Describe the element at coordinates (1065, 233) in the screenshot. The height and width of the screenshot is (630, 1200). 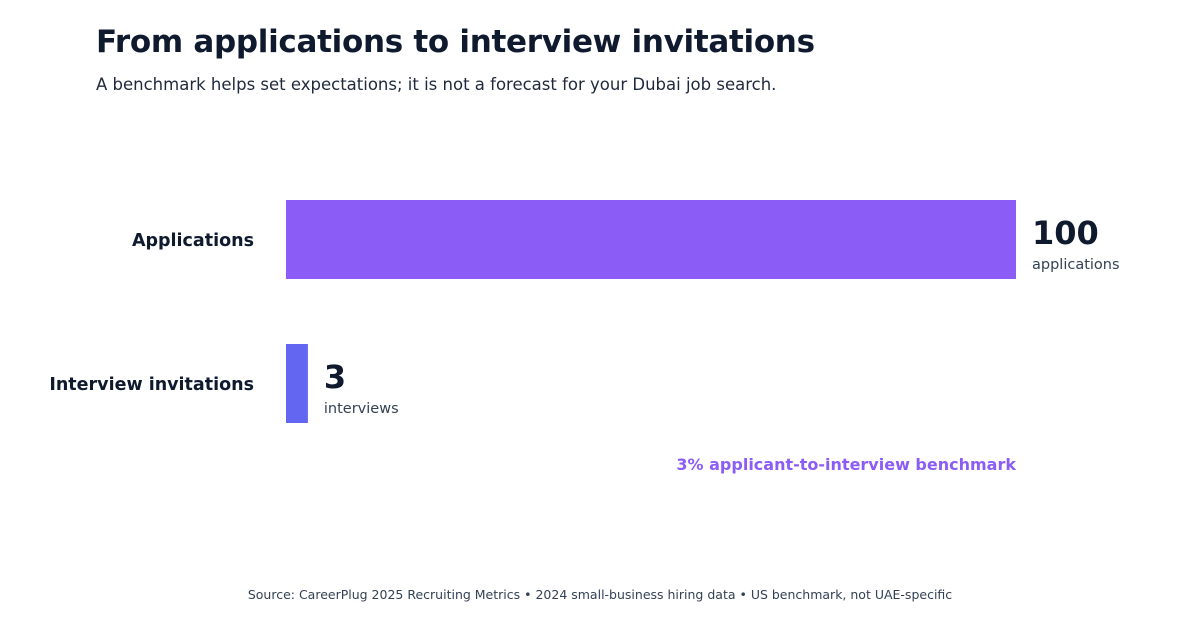
I see `value-label: 100` at that location.